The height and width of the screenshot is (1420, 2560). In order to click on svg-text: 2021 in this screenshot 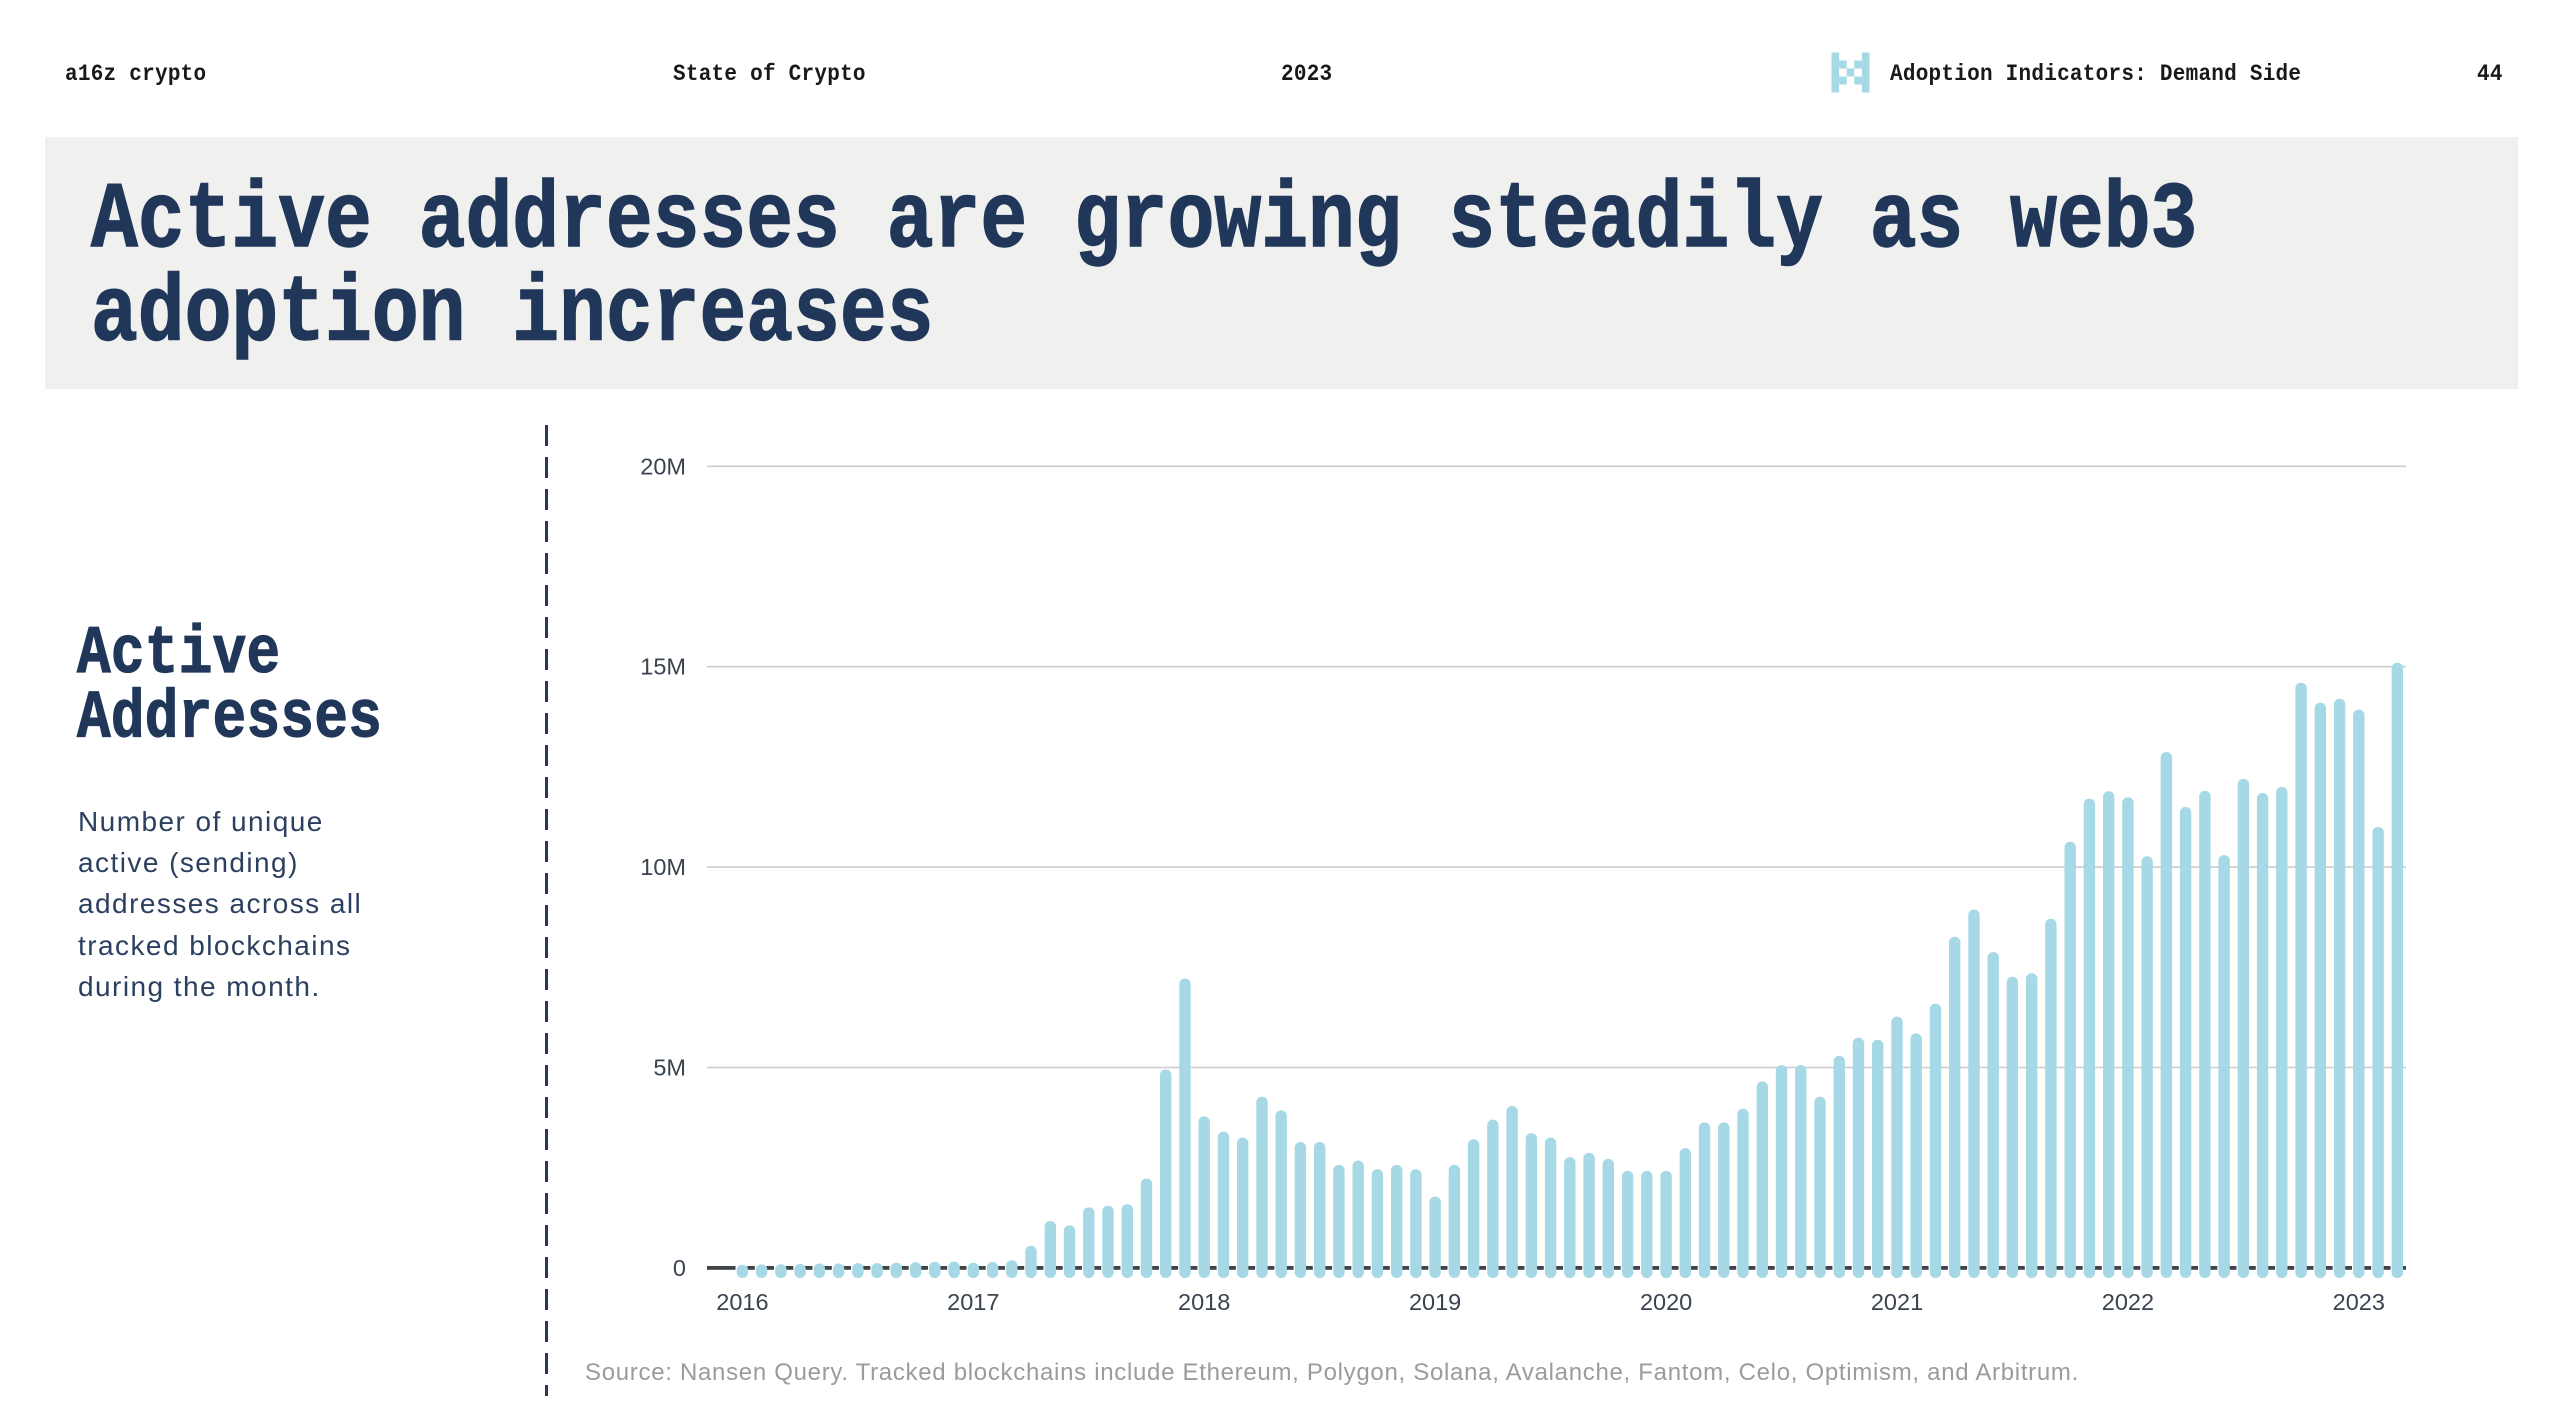, I will do `click(1897, 1302)`.